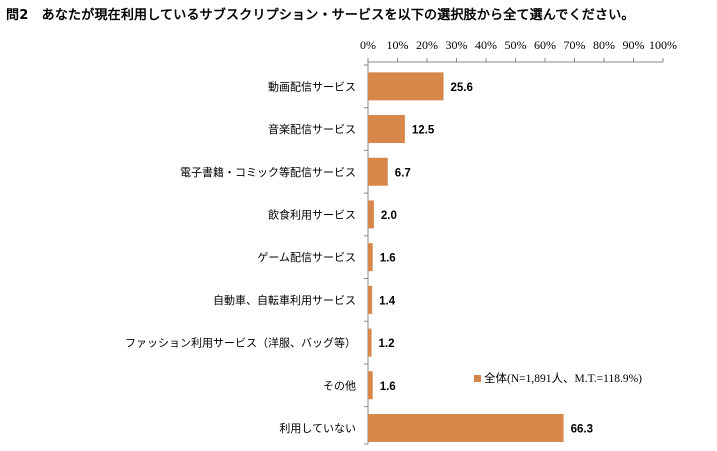 This screenshot has height=451, width=717. I want to click on x-tick-label: 50%, so click(516, 45).